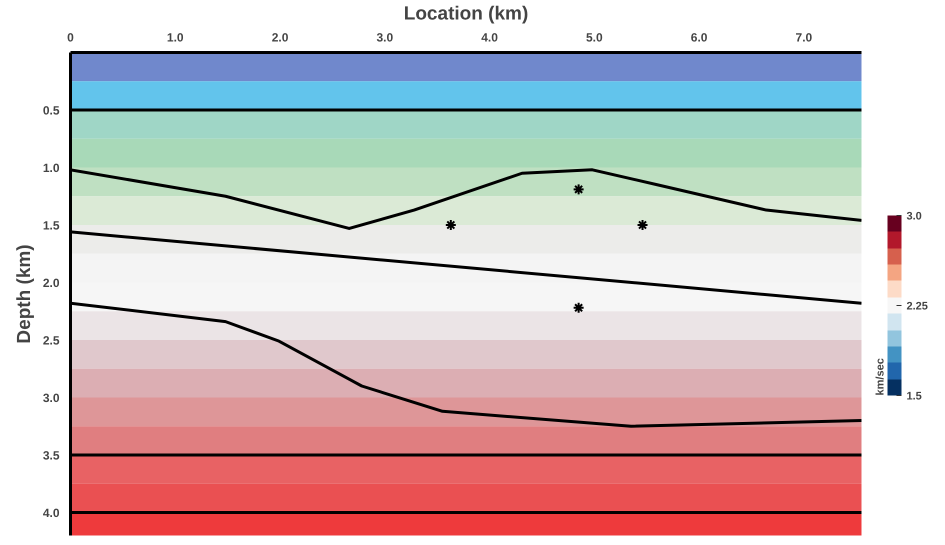 The height and width of the screenshot is (545, 945). What do you see at coordinates (51, 398) in the screenshot?
I see `y-tick-label: 3.0` at bounding box center [51, 398].